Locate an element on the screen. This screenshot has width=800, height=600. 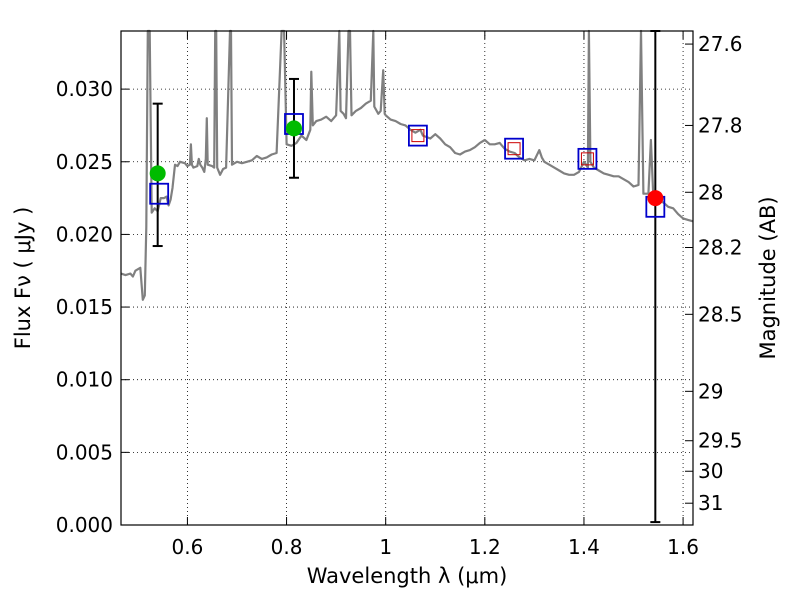
y-tick-label: 0.030 is located at coordinates (84, 89).